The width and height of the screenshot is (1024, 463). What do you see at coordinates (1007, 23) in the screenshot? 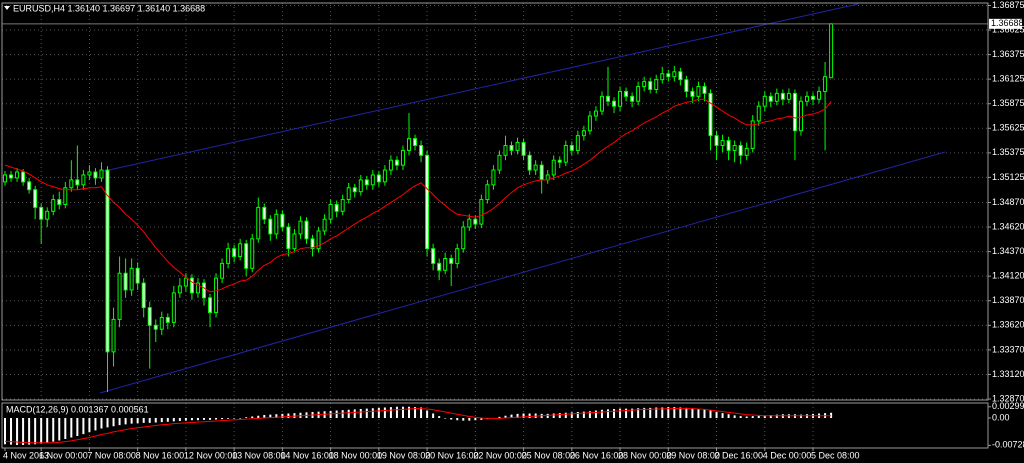
I see `price-label: 1.36688` at bounding box center [1007, 23].